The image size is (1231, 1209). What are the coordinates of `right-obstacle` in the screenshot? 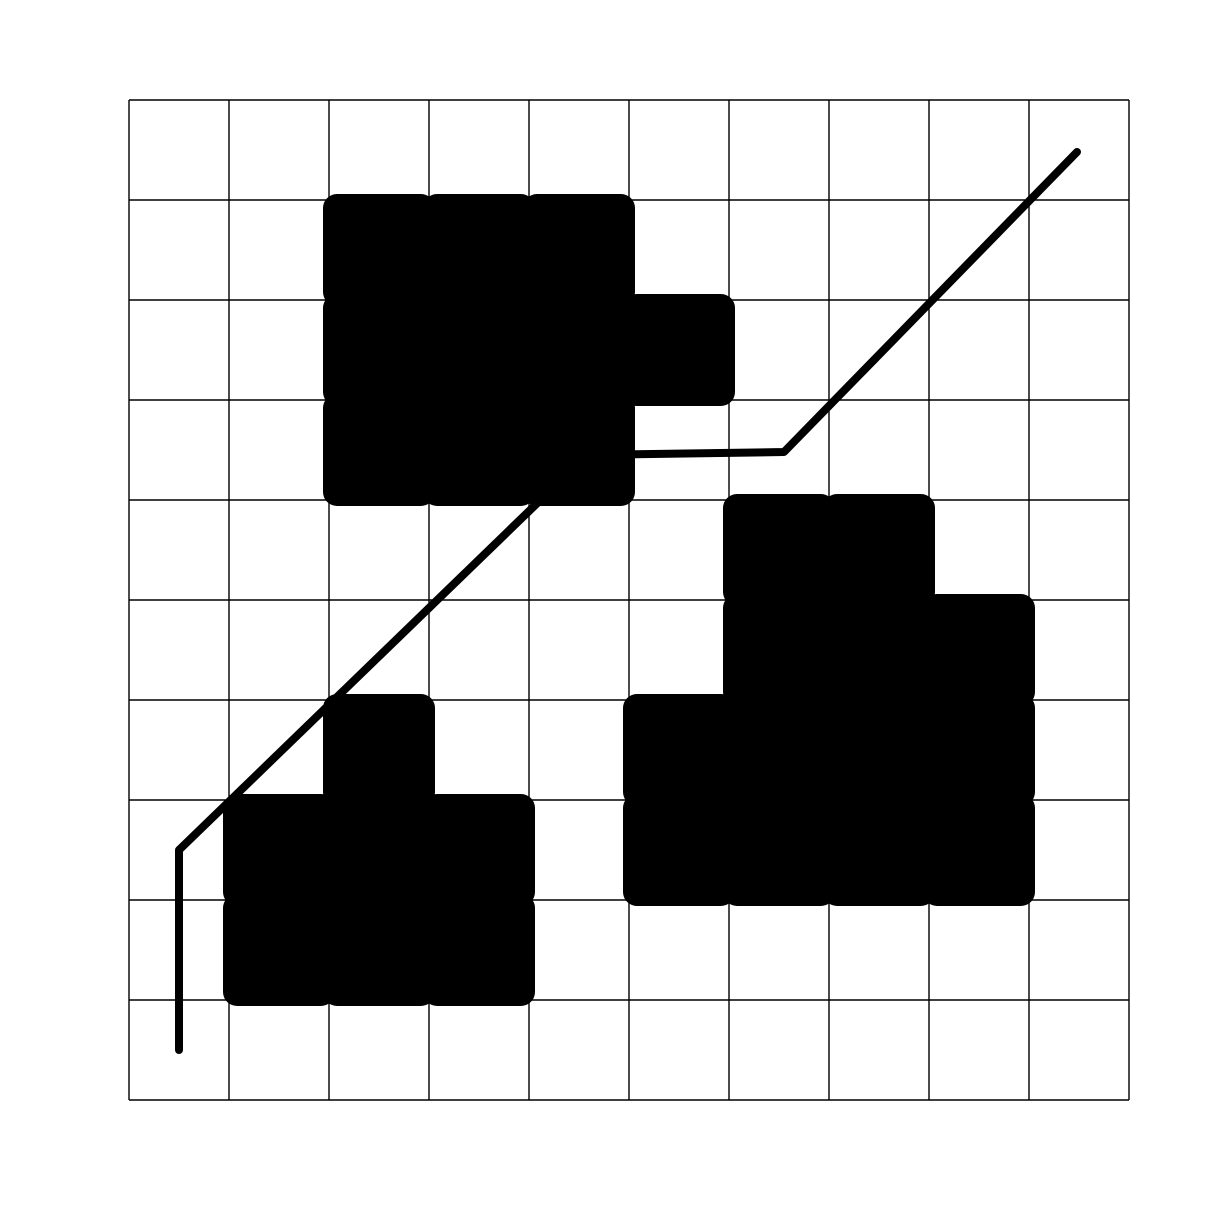 It's located at (829, 700).